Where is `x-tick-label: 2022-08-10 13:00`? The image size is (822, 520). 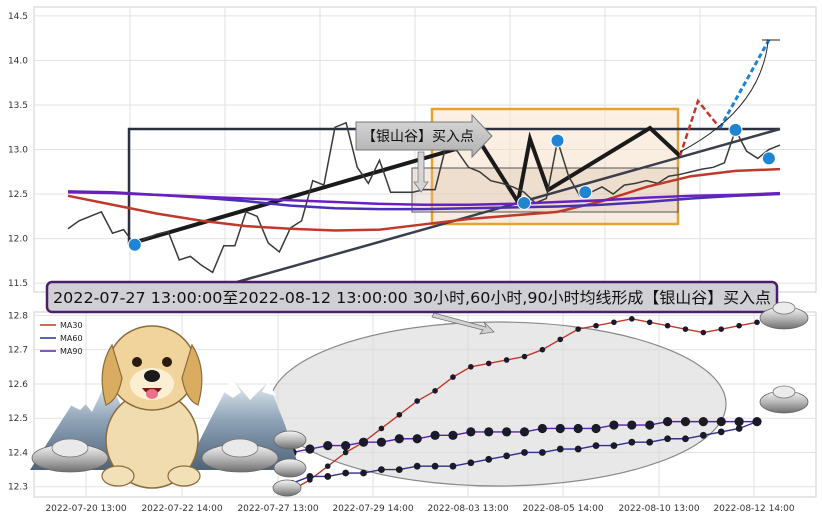 x-tick-label: 2022-08-10 13:00 is located at coordinates (658, 509).